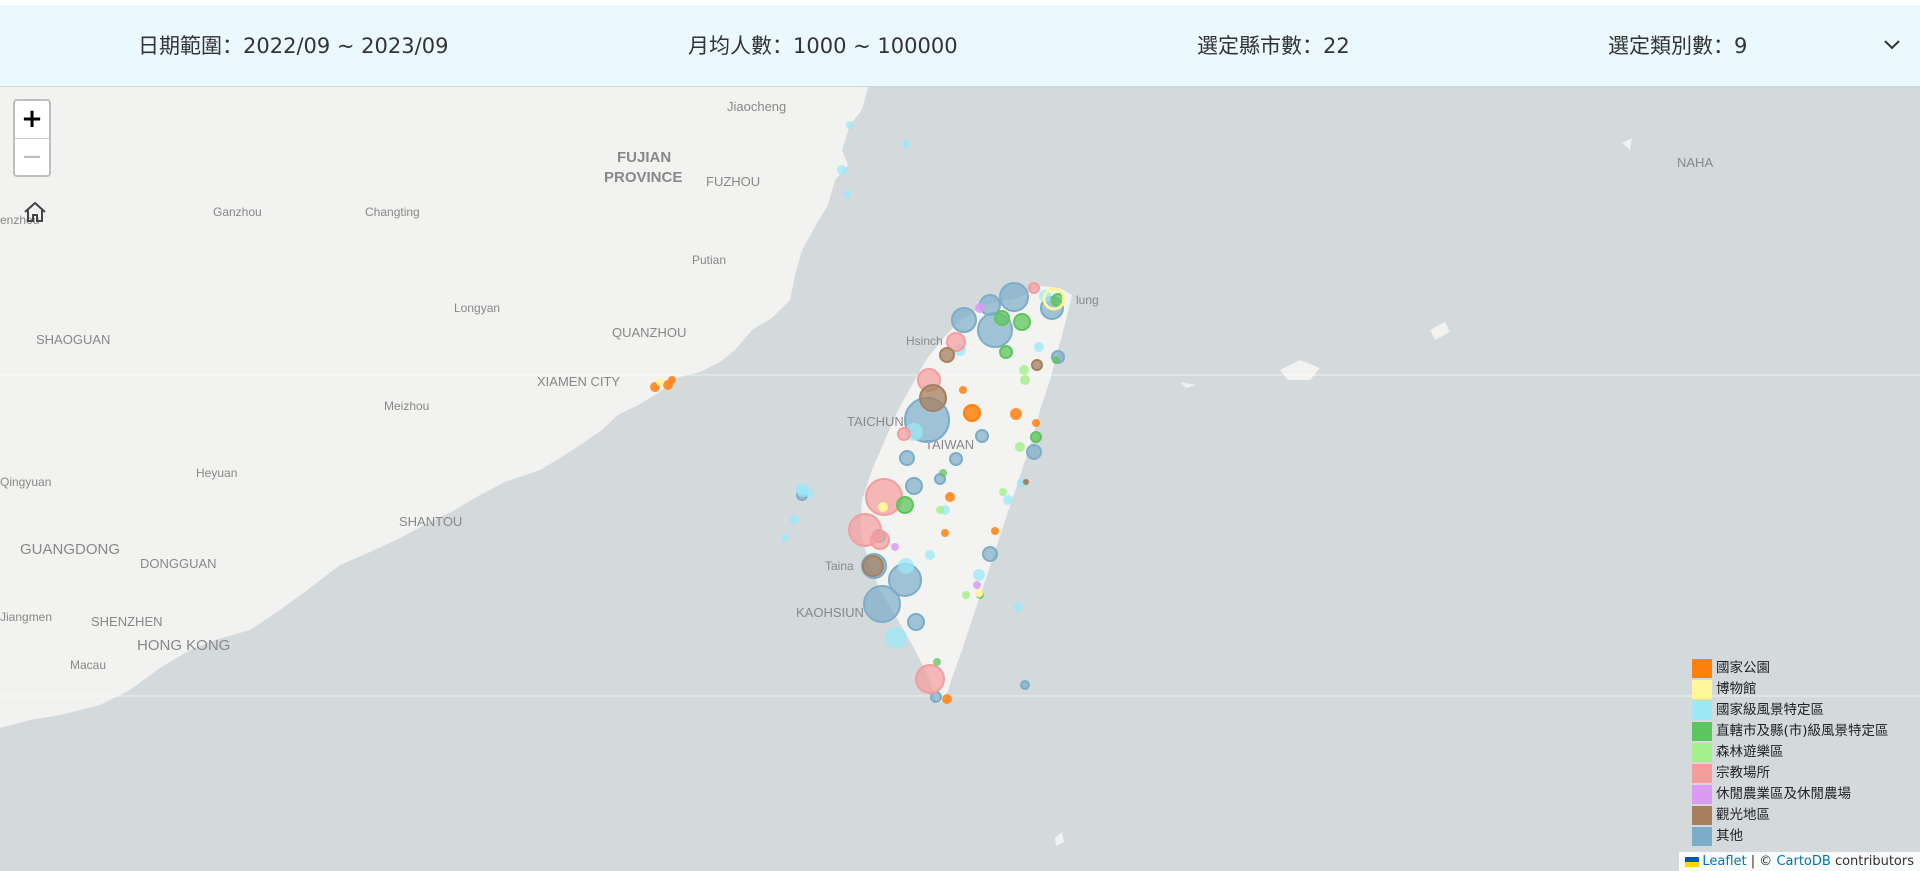  I want to click on monthly-visitors-label: 月均人數：, so click(740, 46).